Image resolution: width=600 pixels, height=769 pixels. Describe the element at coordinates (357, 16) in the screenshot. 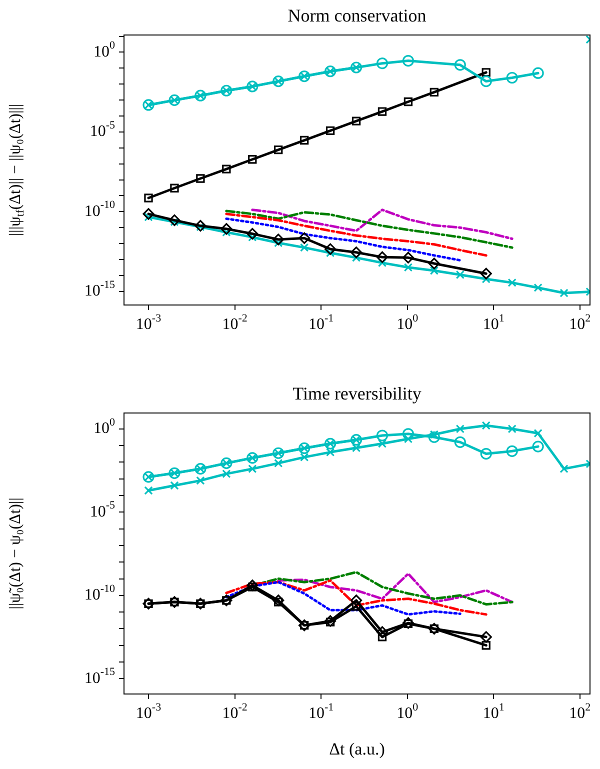

I see `chart-title: Norm conservation` at that location.